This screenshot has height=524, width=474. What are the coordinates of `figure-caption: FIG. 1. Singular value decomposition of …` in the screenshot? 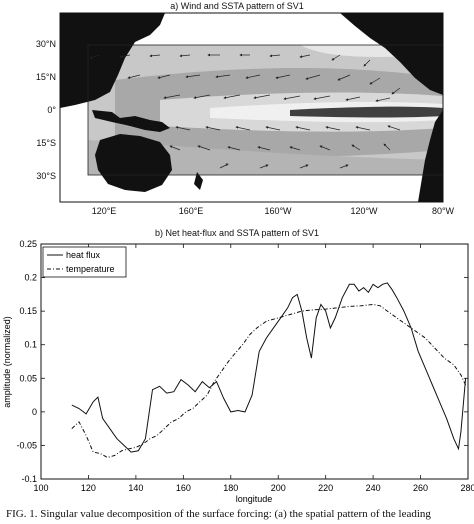 It's located at (218, 514).